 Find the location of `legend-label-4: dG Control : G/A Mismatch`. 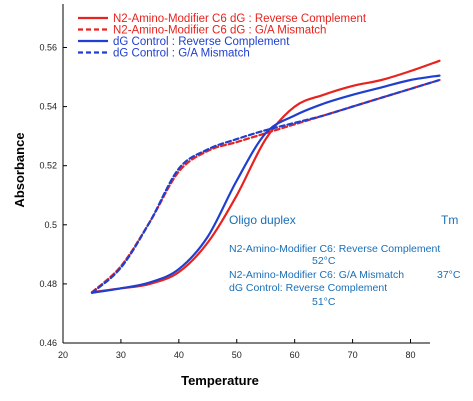

legend-label-4: dG Control : G/A Mismatch is located at coordinates (181, 54).